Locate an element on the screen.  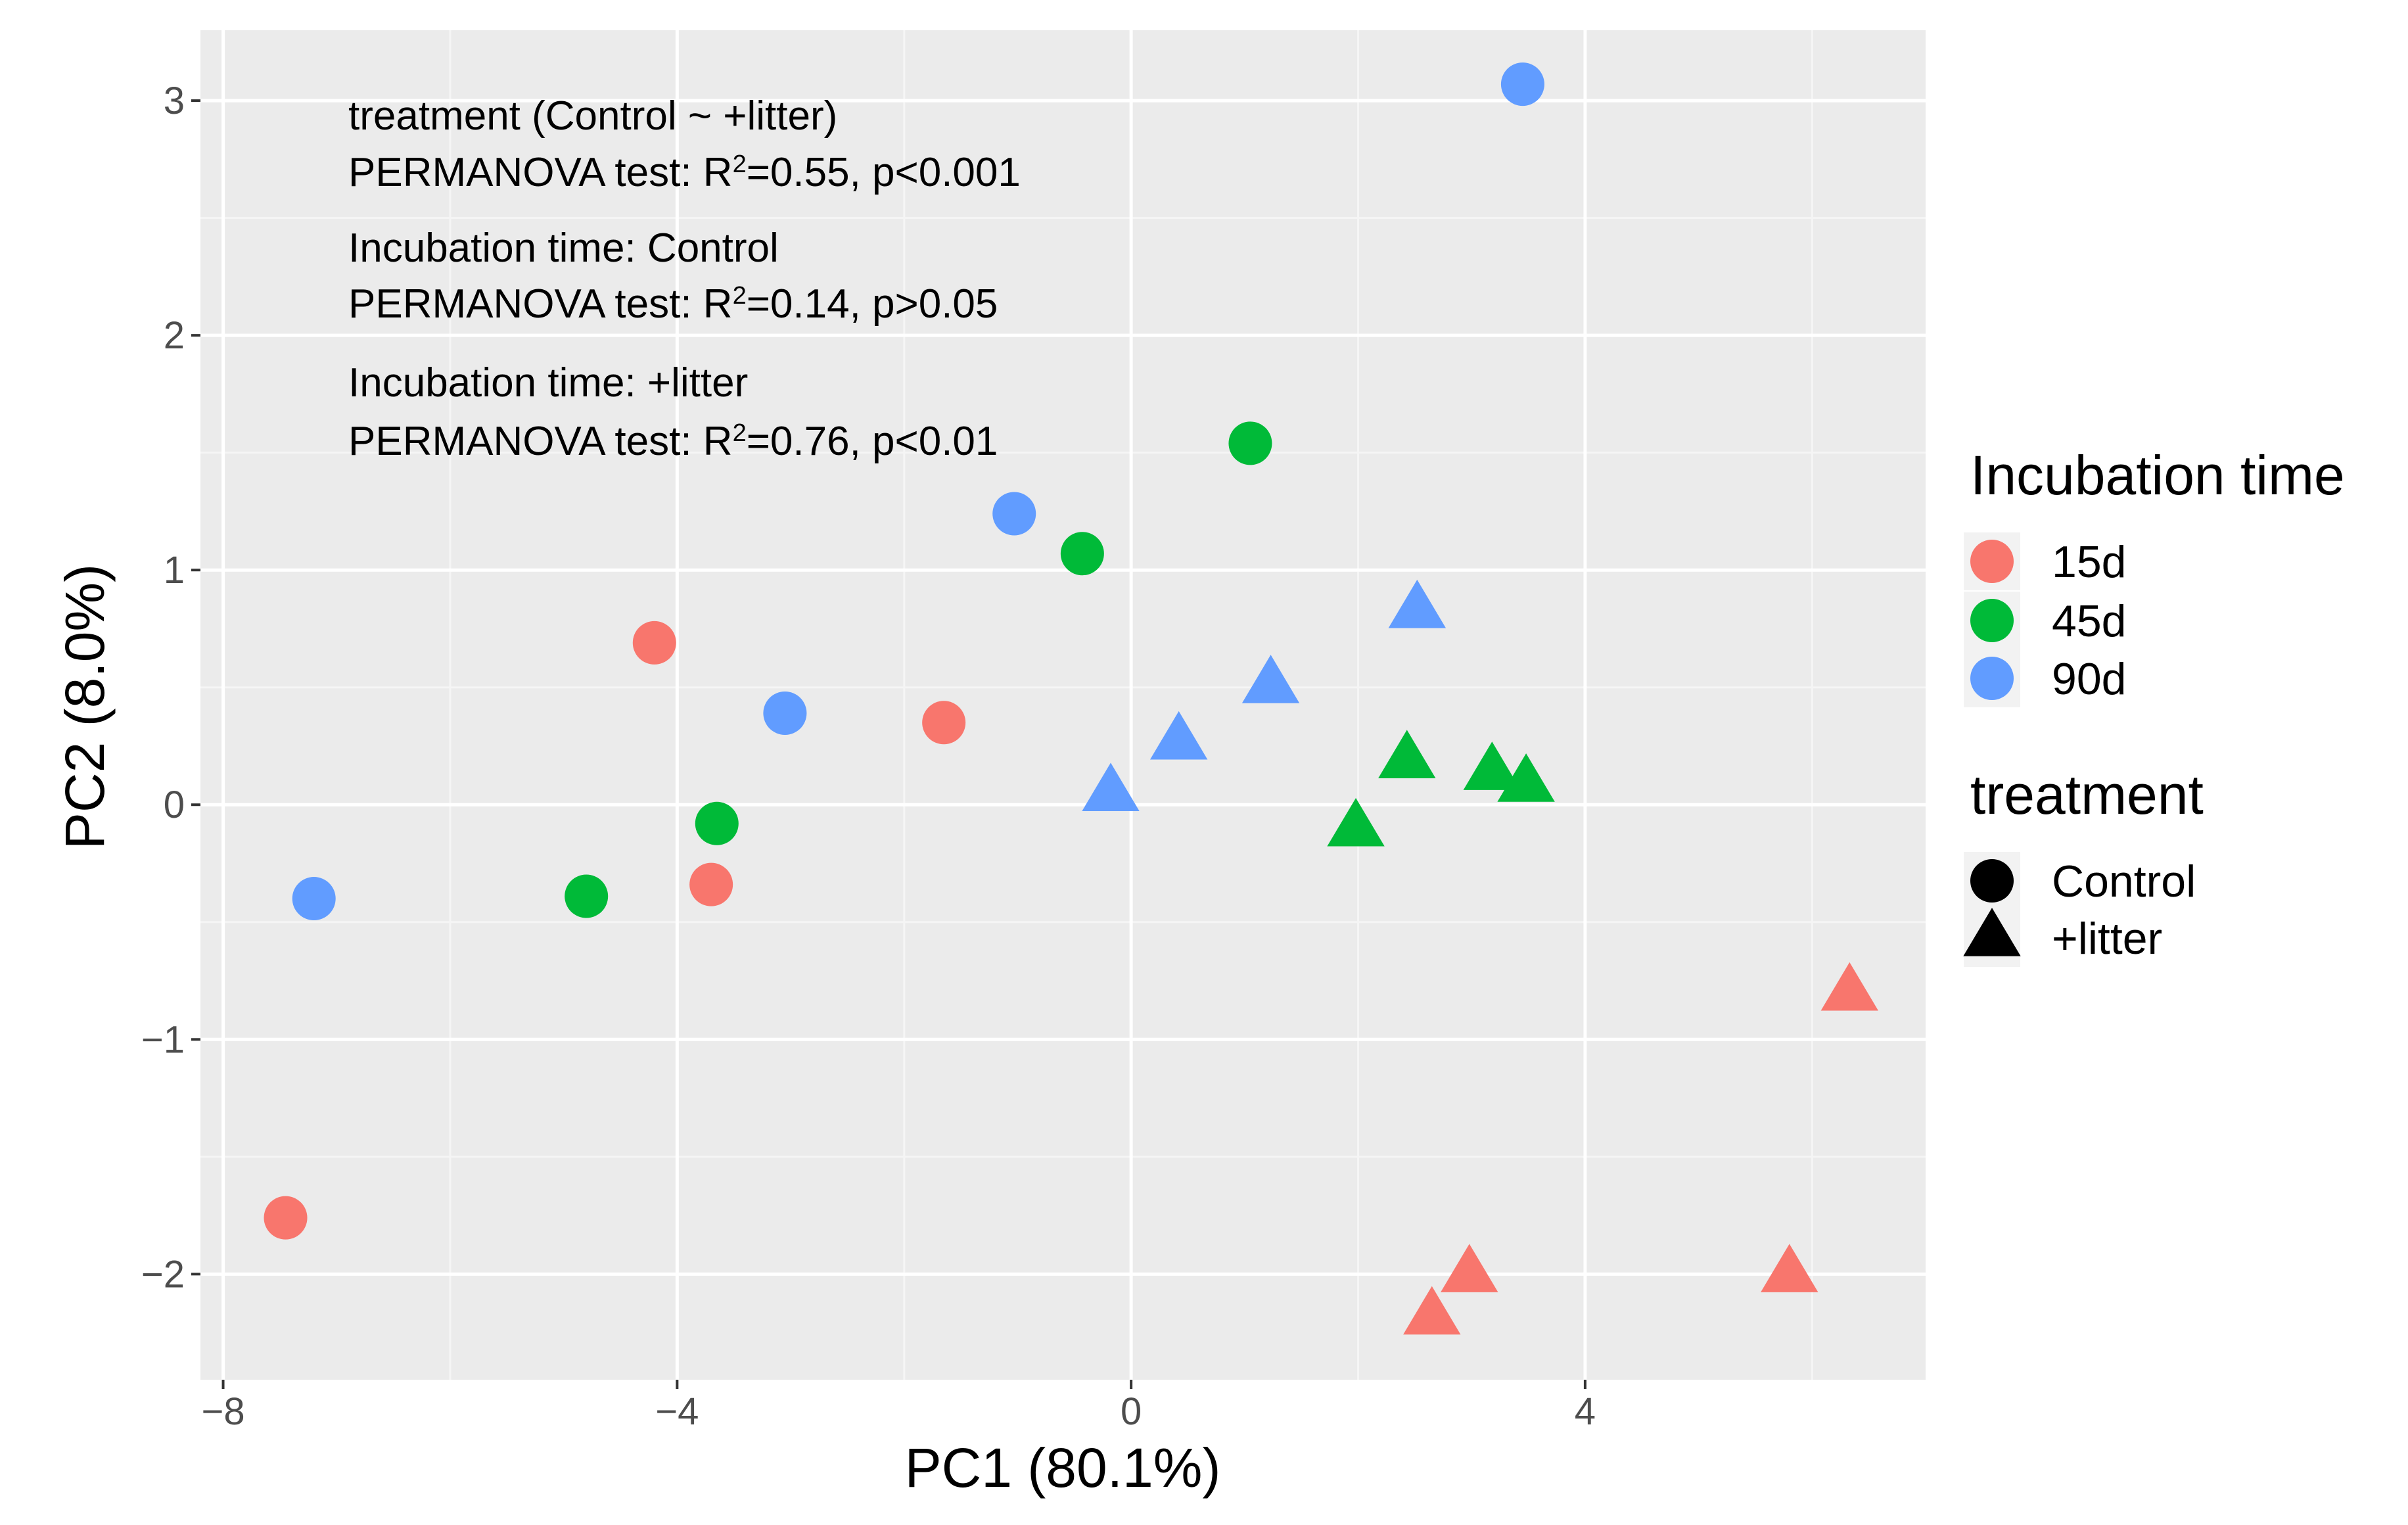
annotation-line: PERMANOVA test: R2=0.14, p>0.05 is located at coordinates (673, 304).